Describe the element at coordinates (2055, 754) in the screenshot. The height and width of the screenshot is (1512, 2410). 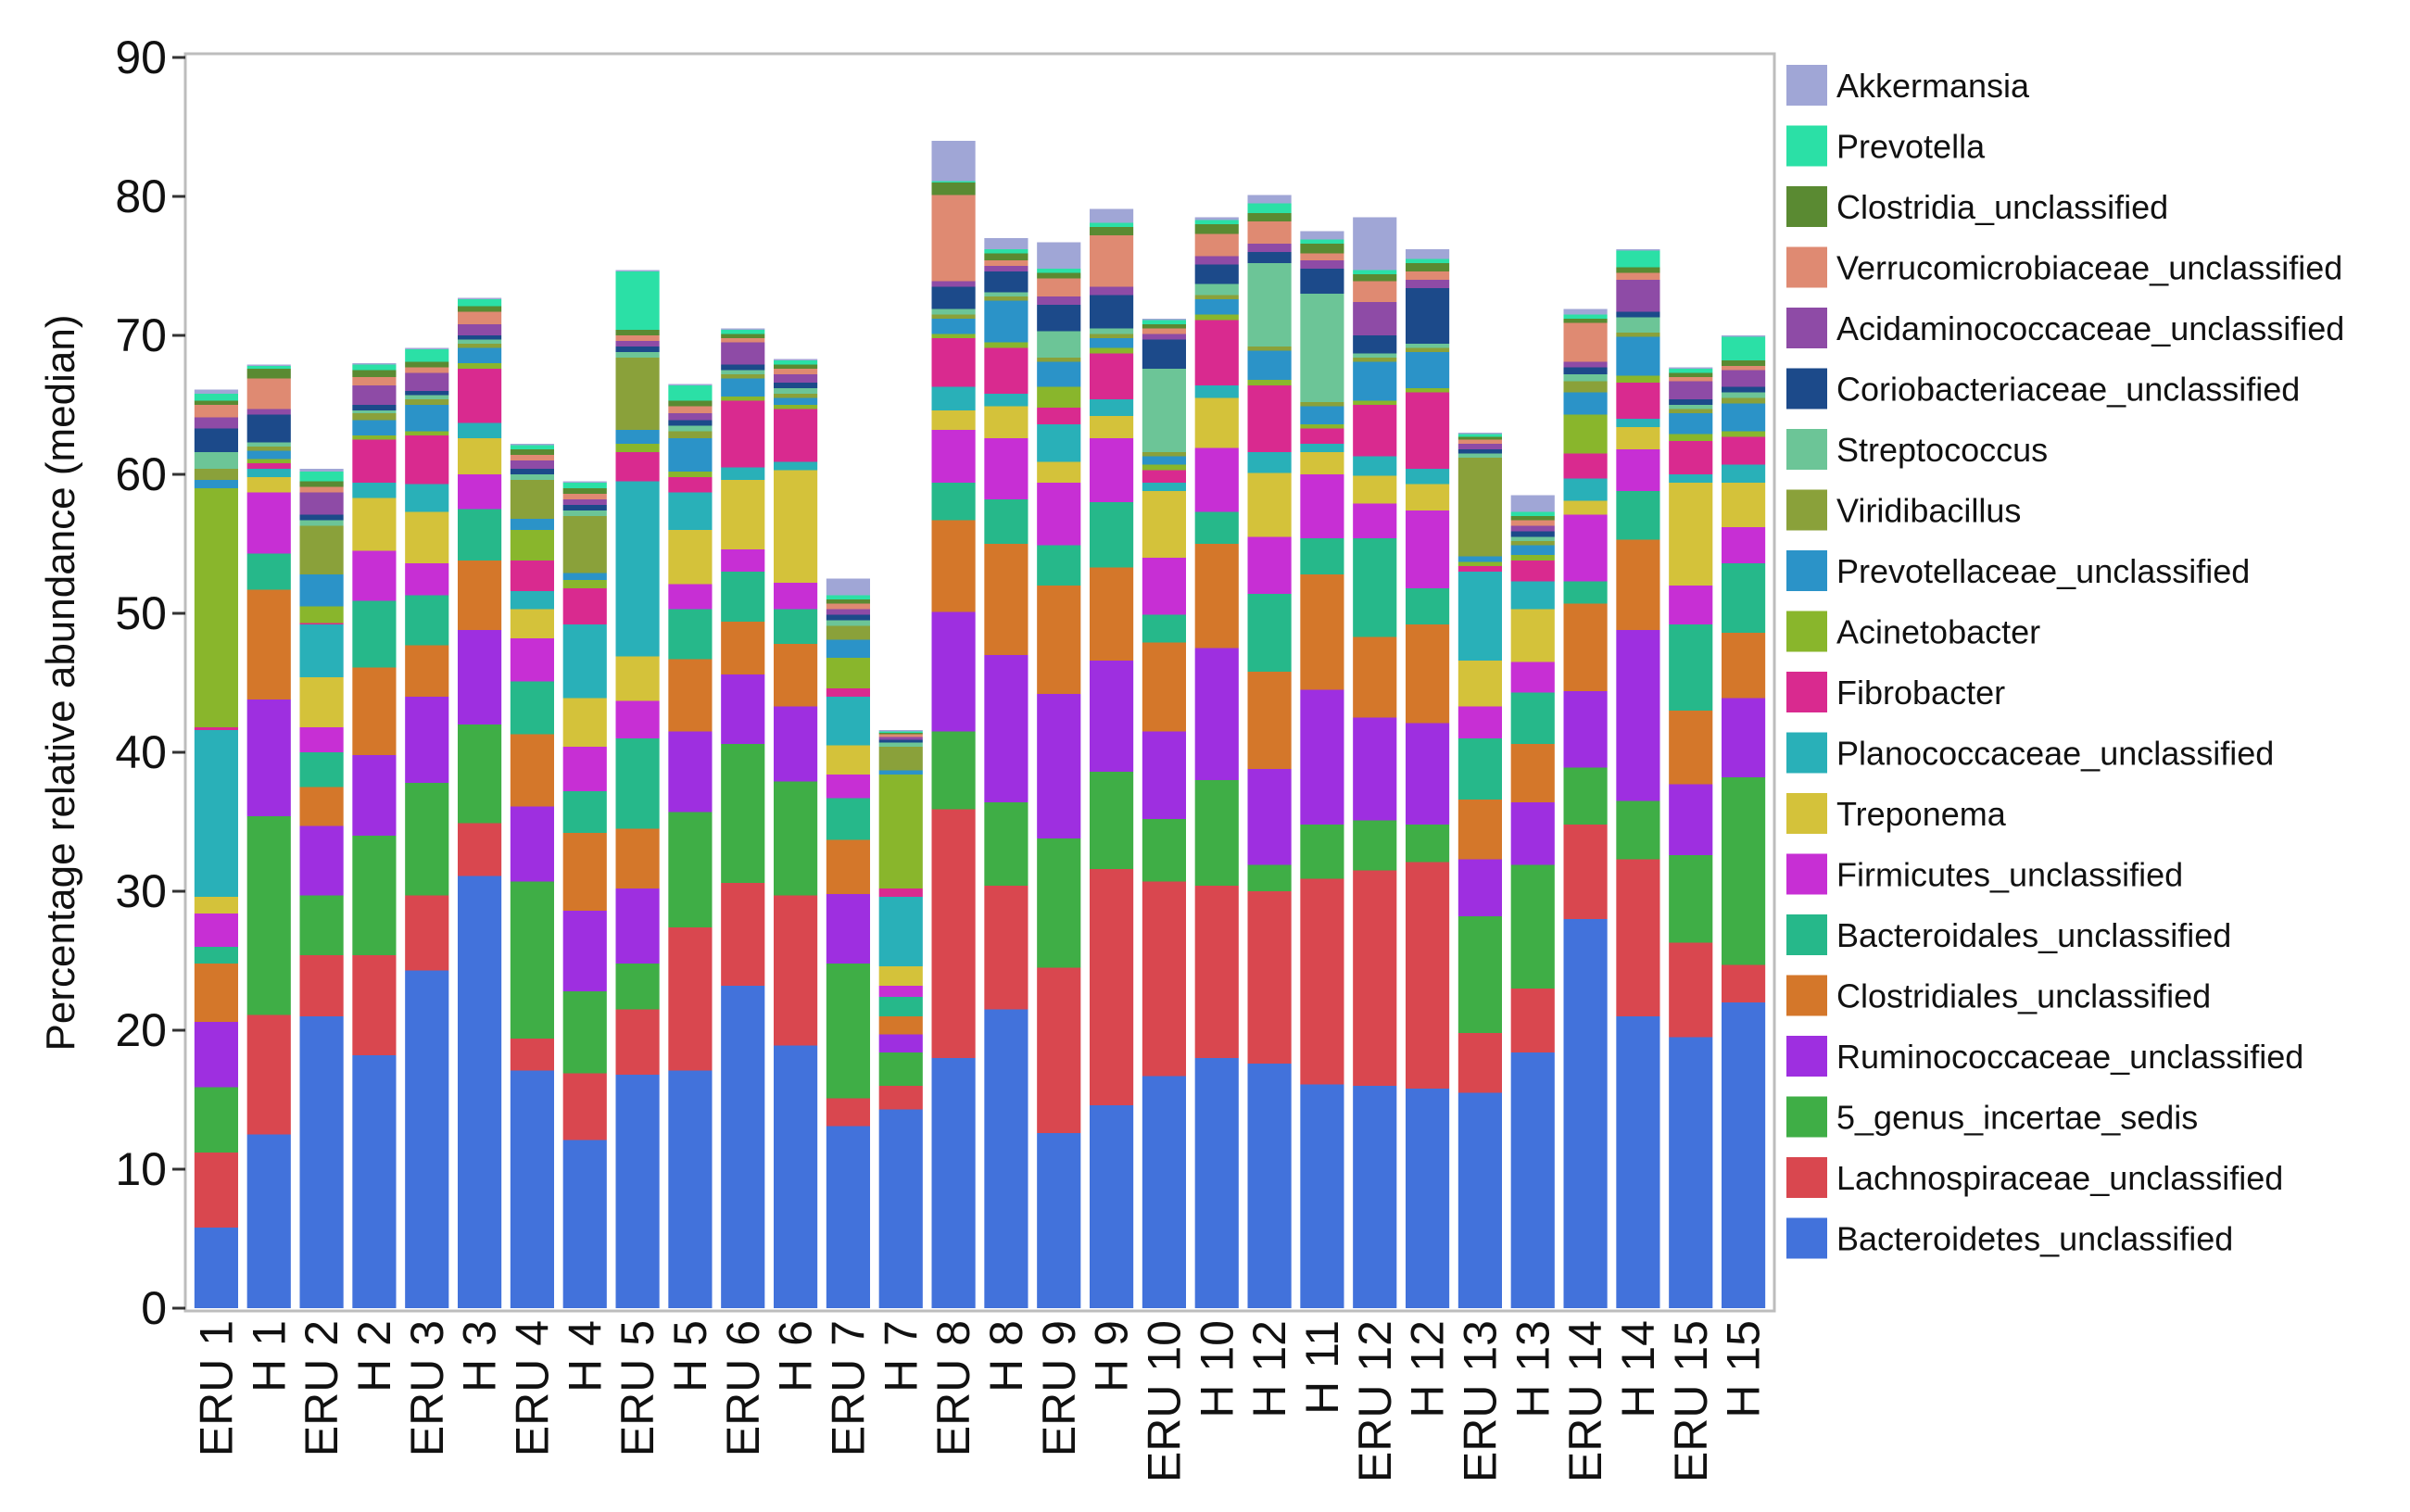
I see `legend-label: Planococcaceae_unclassified` at that location.